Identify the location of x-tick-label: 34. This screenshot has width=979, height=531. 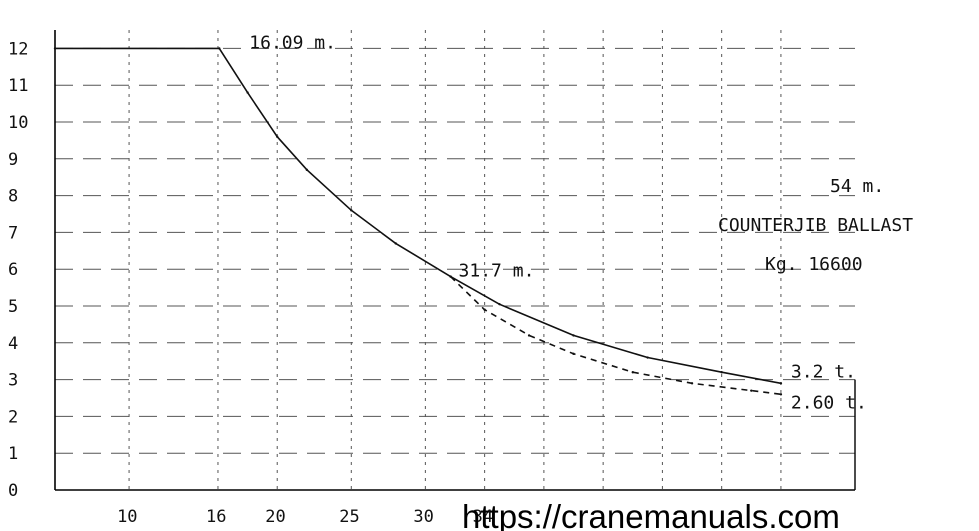
(483, 517).